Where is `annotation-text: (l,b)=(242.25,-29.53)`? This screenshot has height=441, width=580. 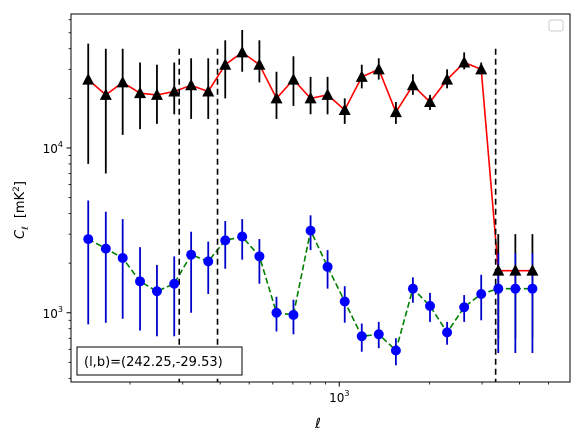 annotation-text: (l,b)=(242.25,-29.53) is located at coordinates (153, 362).